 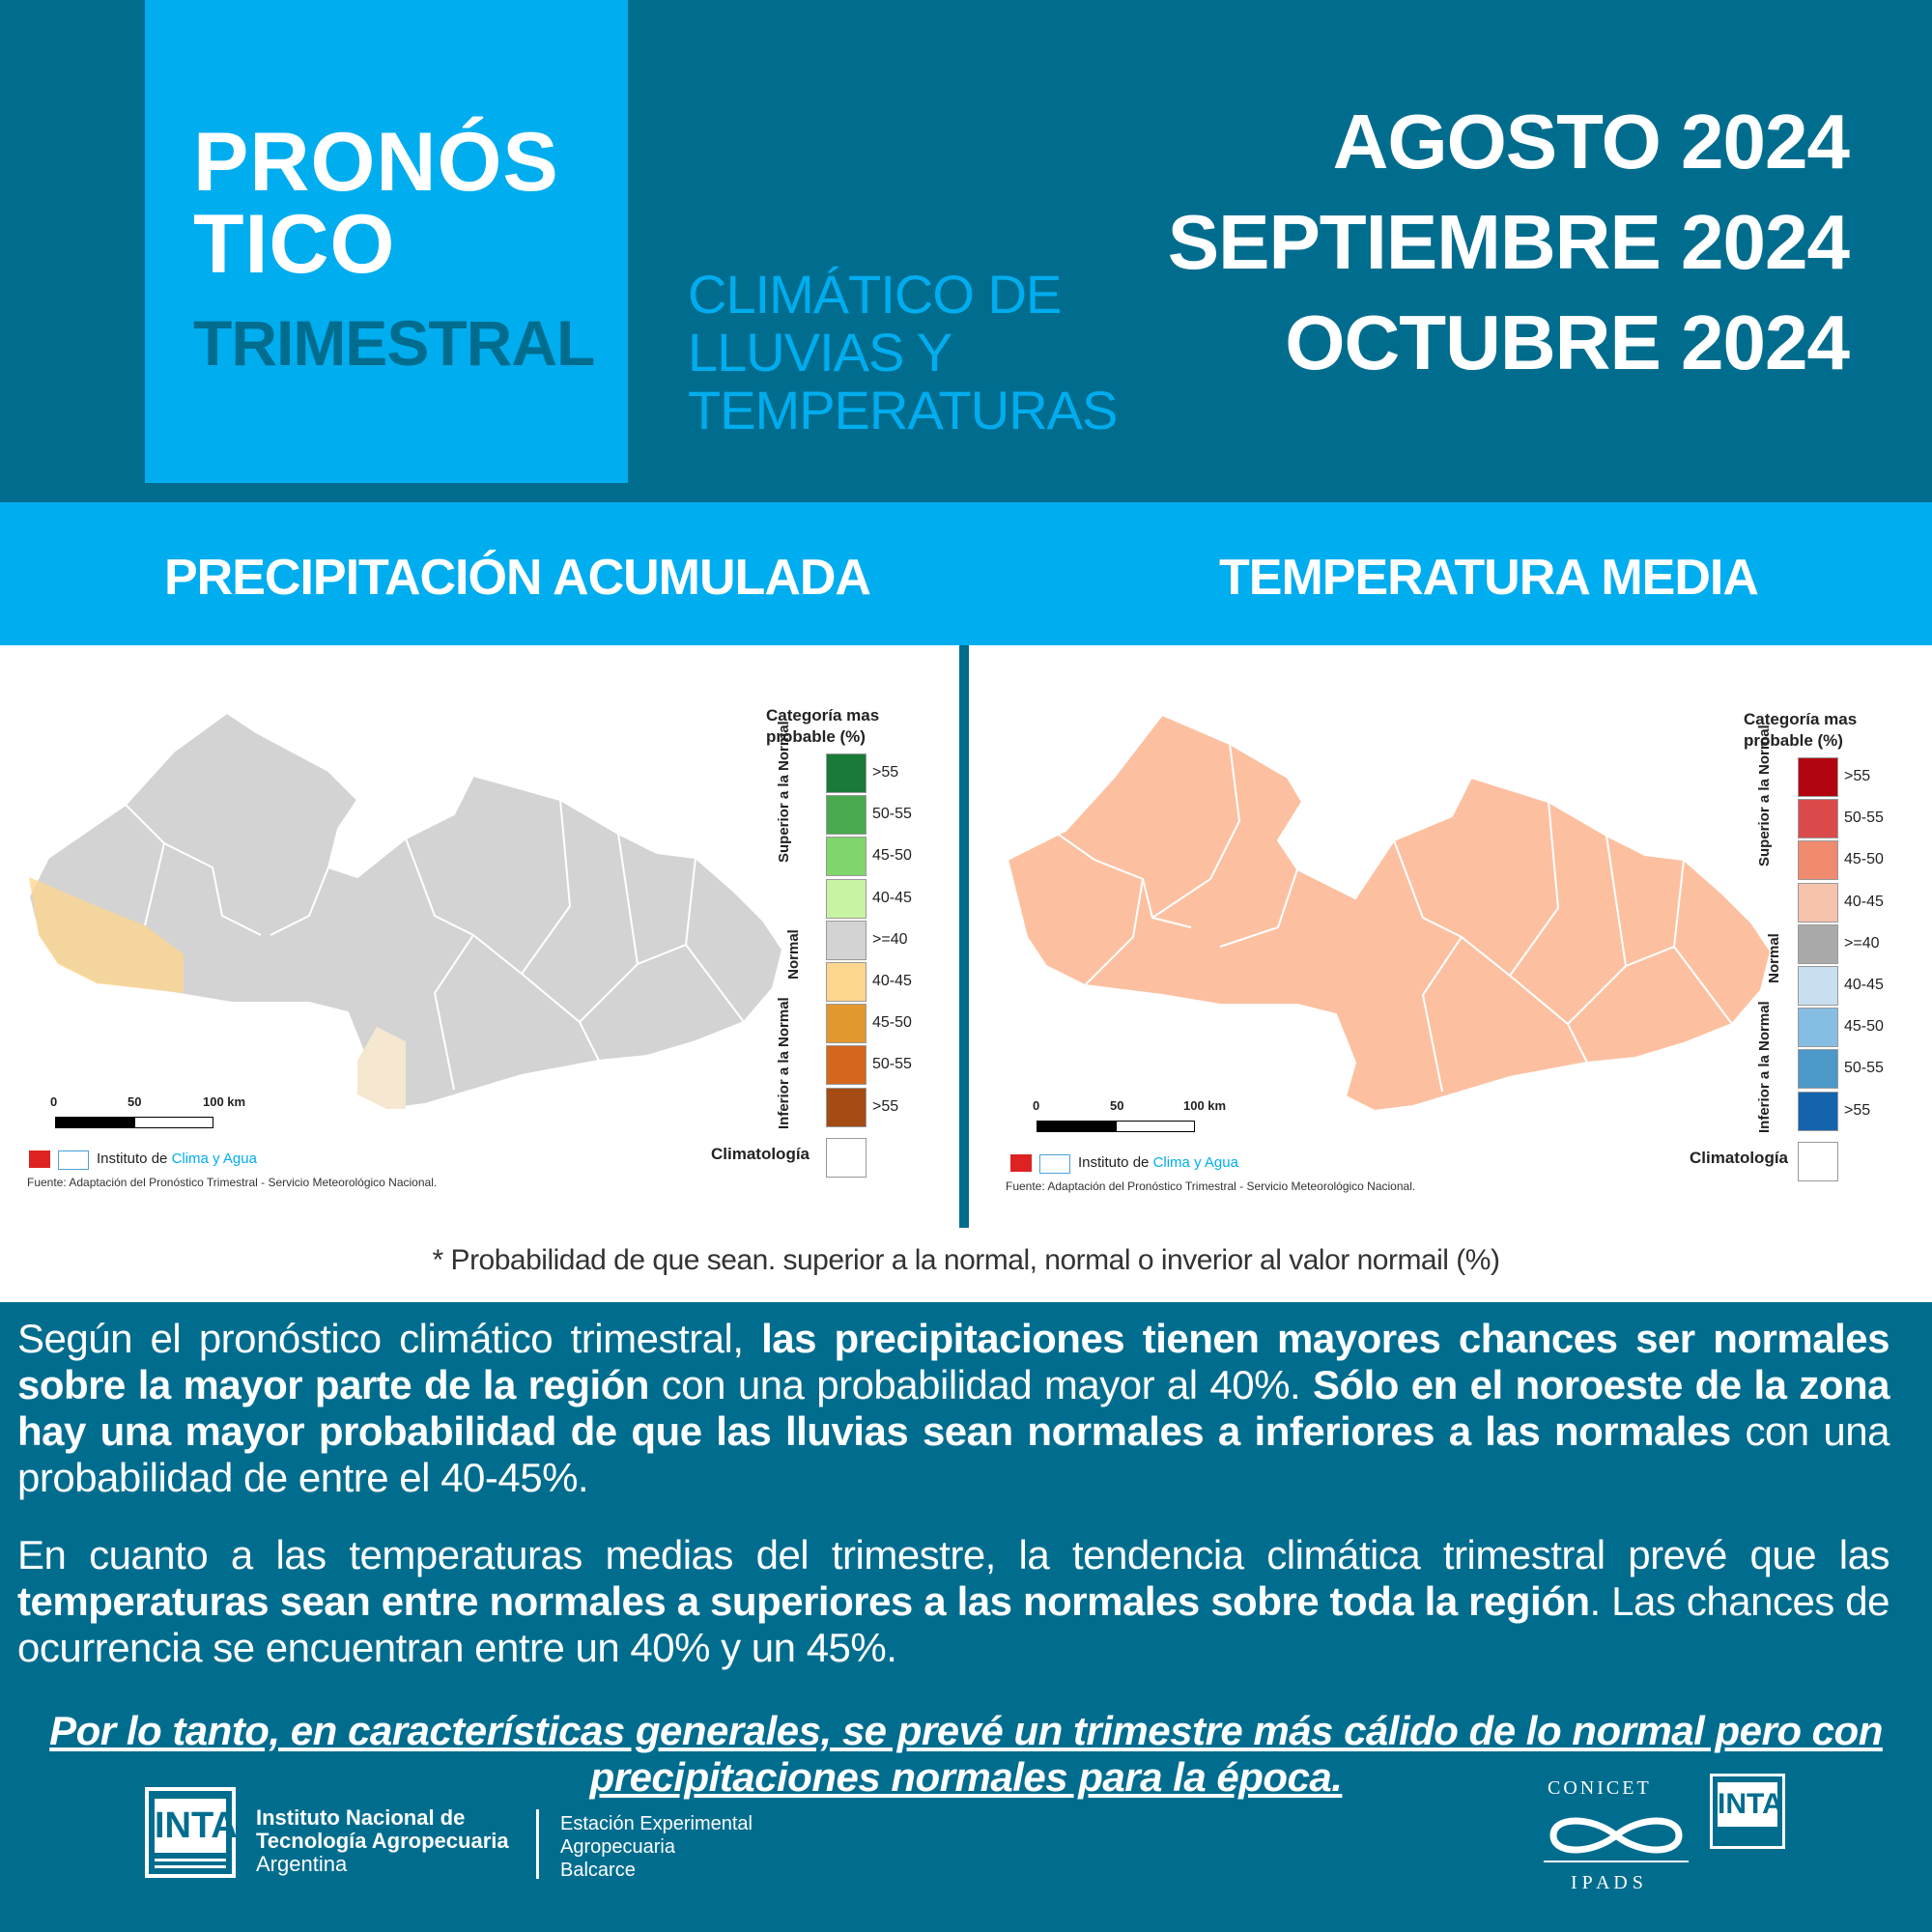 I want to click on month-3: OCTUBRE 2024, so click(x=1567, y=342).